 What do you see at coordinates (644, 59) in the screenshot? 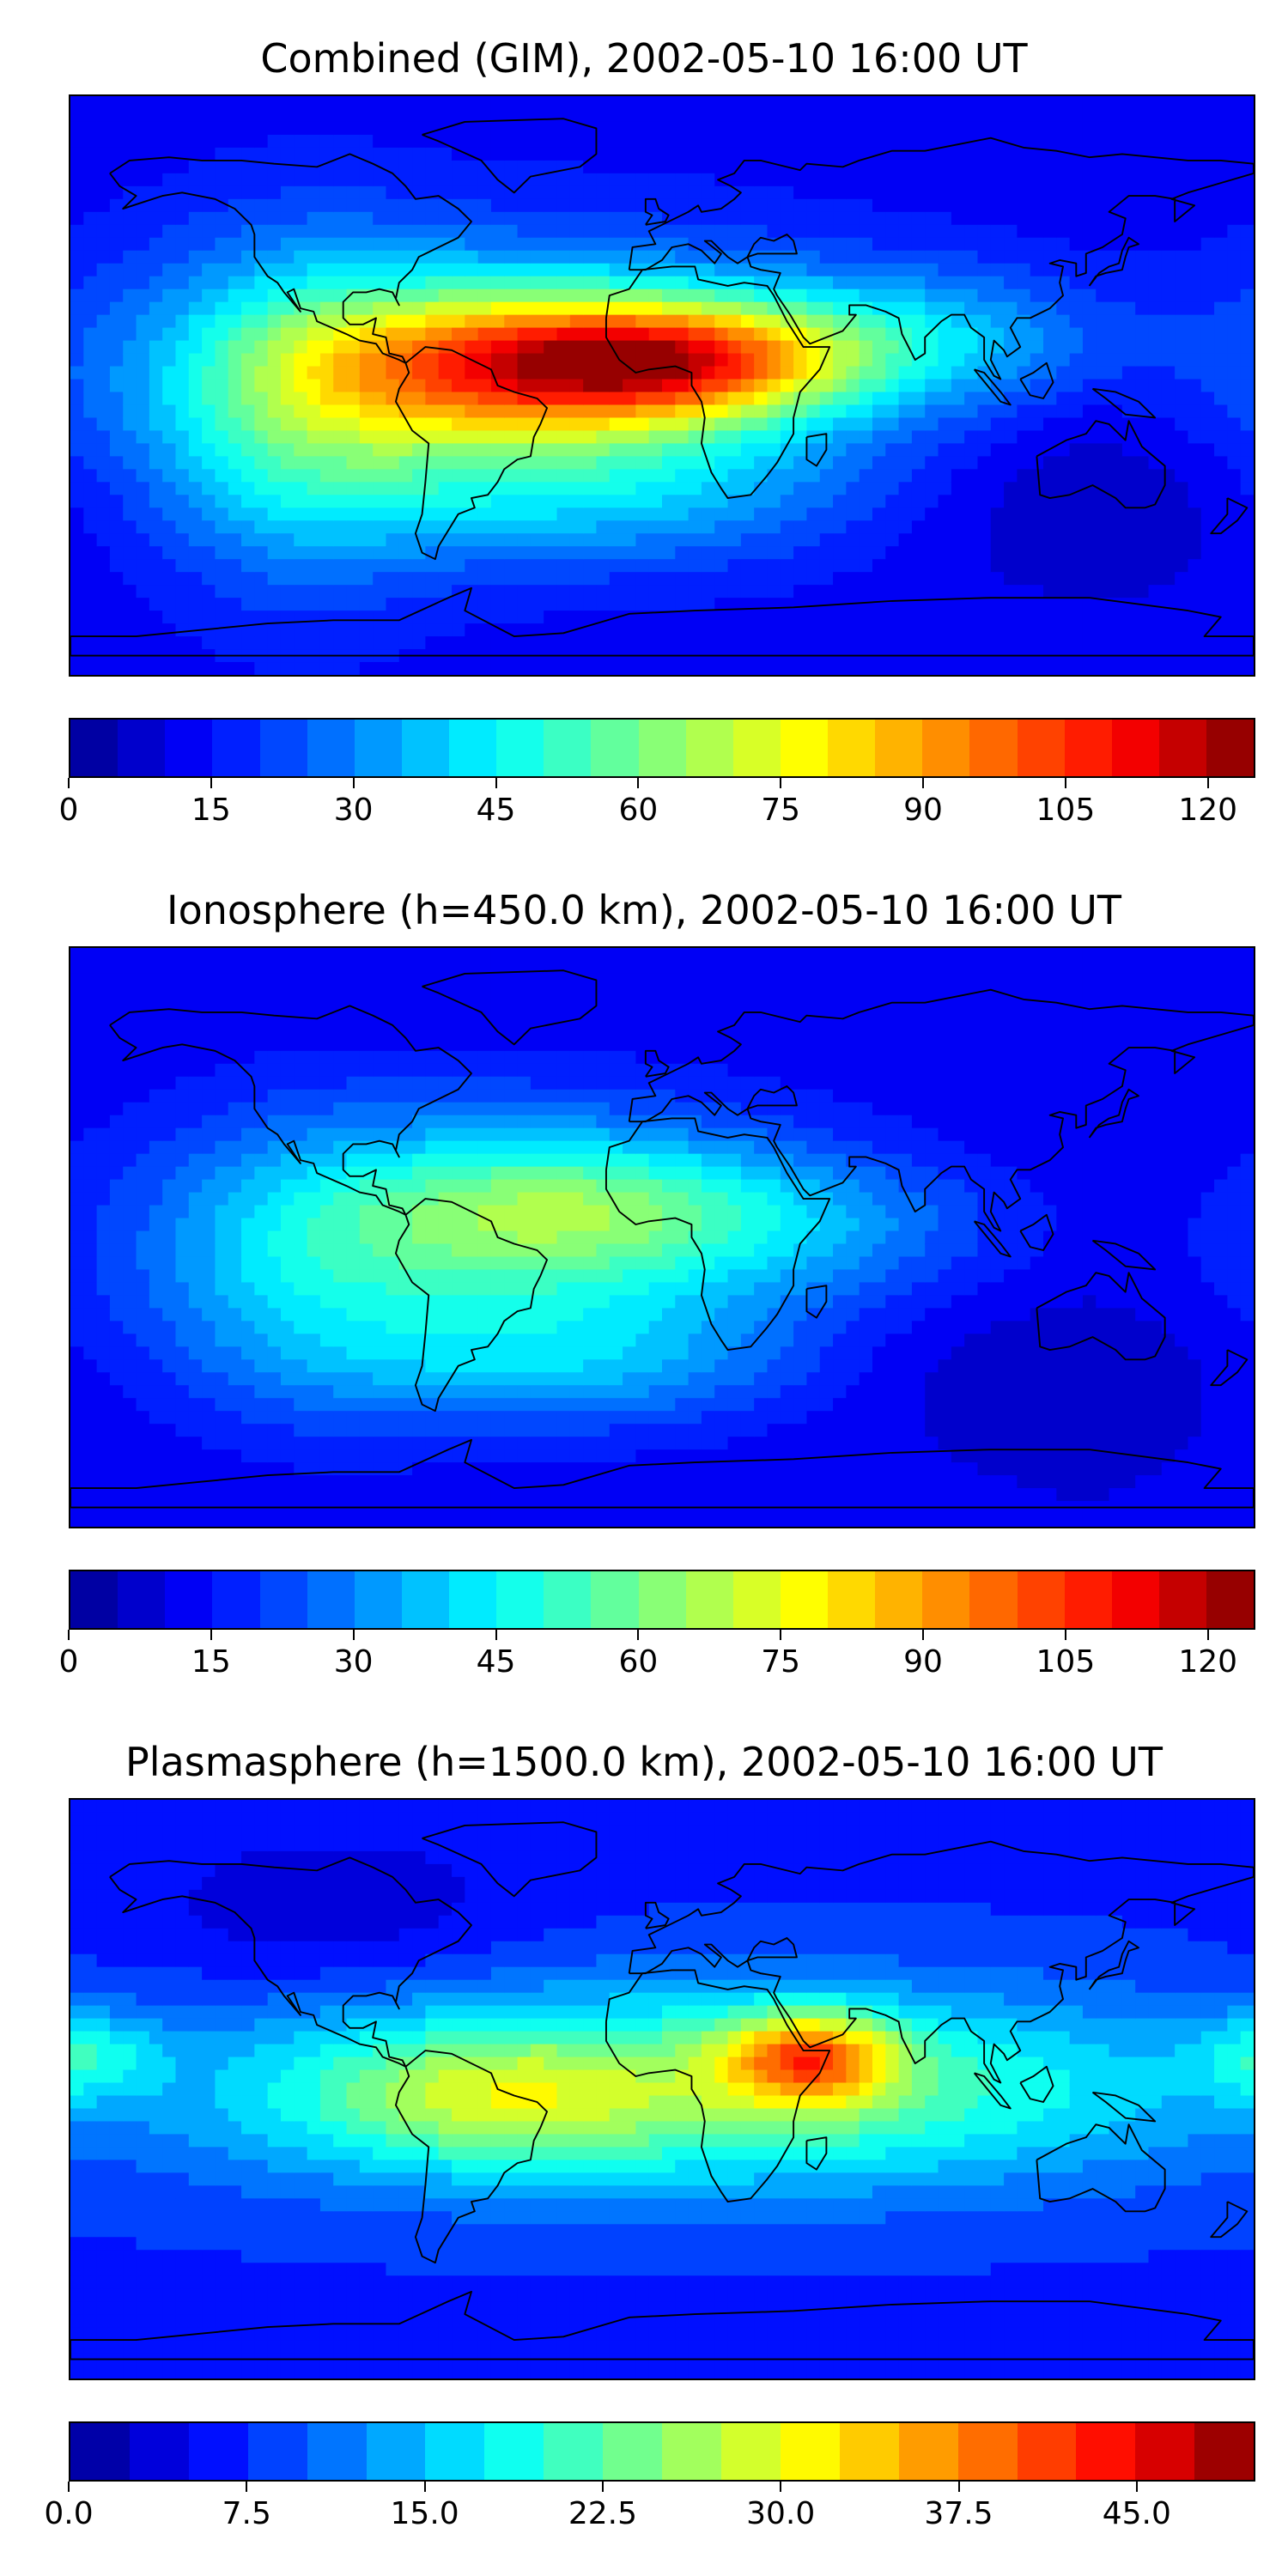
I see `panel-1-title: Combined (GIM), 2002-05-10 16:00 UT` at bounding box center [644, 59].